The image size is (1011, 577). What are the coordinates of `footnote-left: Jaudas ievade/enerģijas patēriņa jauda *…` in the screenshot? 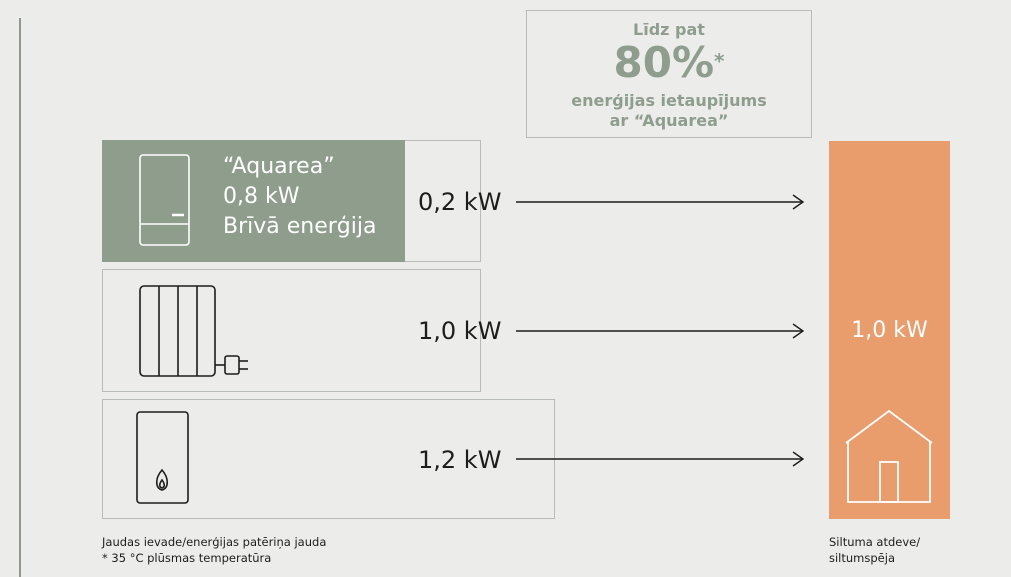 It's located at (214, 550).